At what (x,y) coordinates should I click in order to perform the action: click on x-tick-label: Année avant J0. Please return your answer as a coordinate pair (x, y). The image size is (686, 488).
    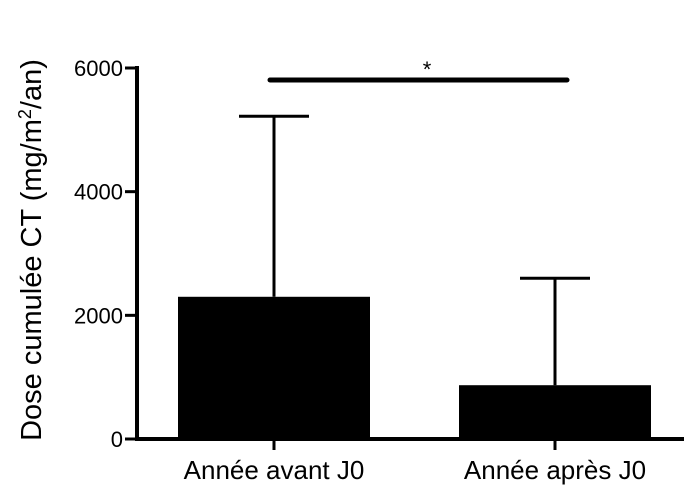
    Looking at the image, I should click on (274, 470).